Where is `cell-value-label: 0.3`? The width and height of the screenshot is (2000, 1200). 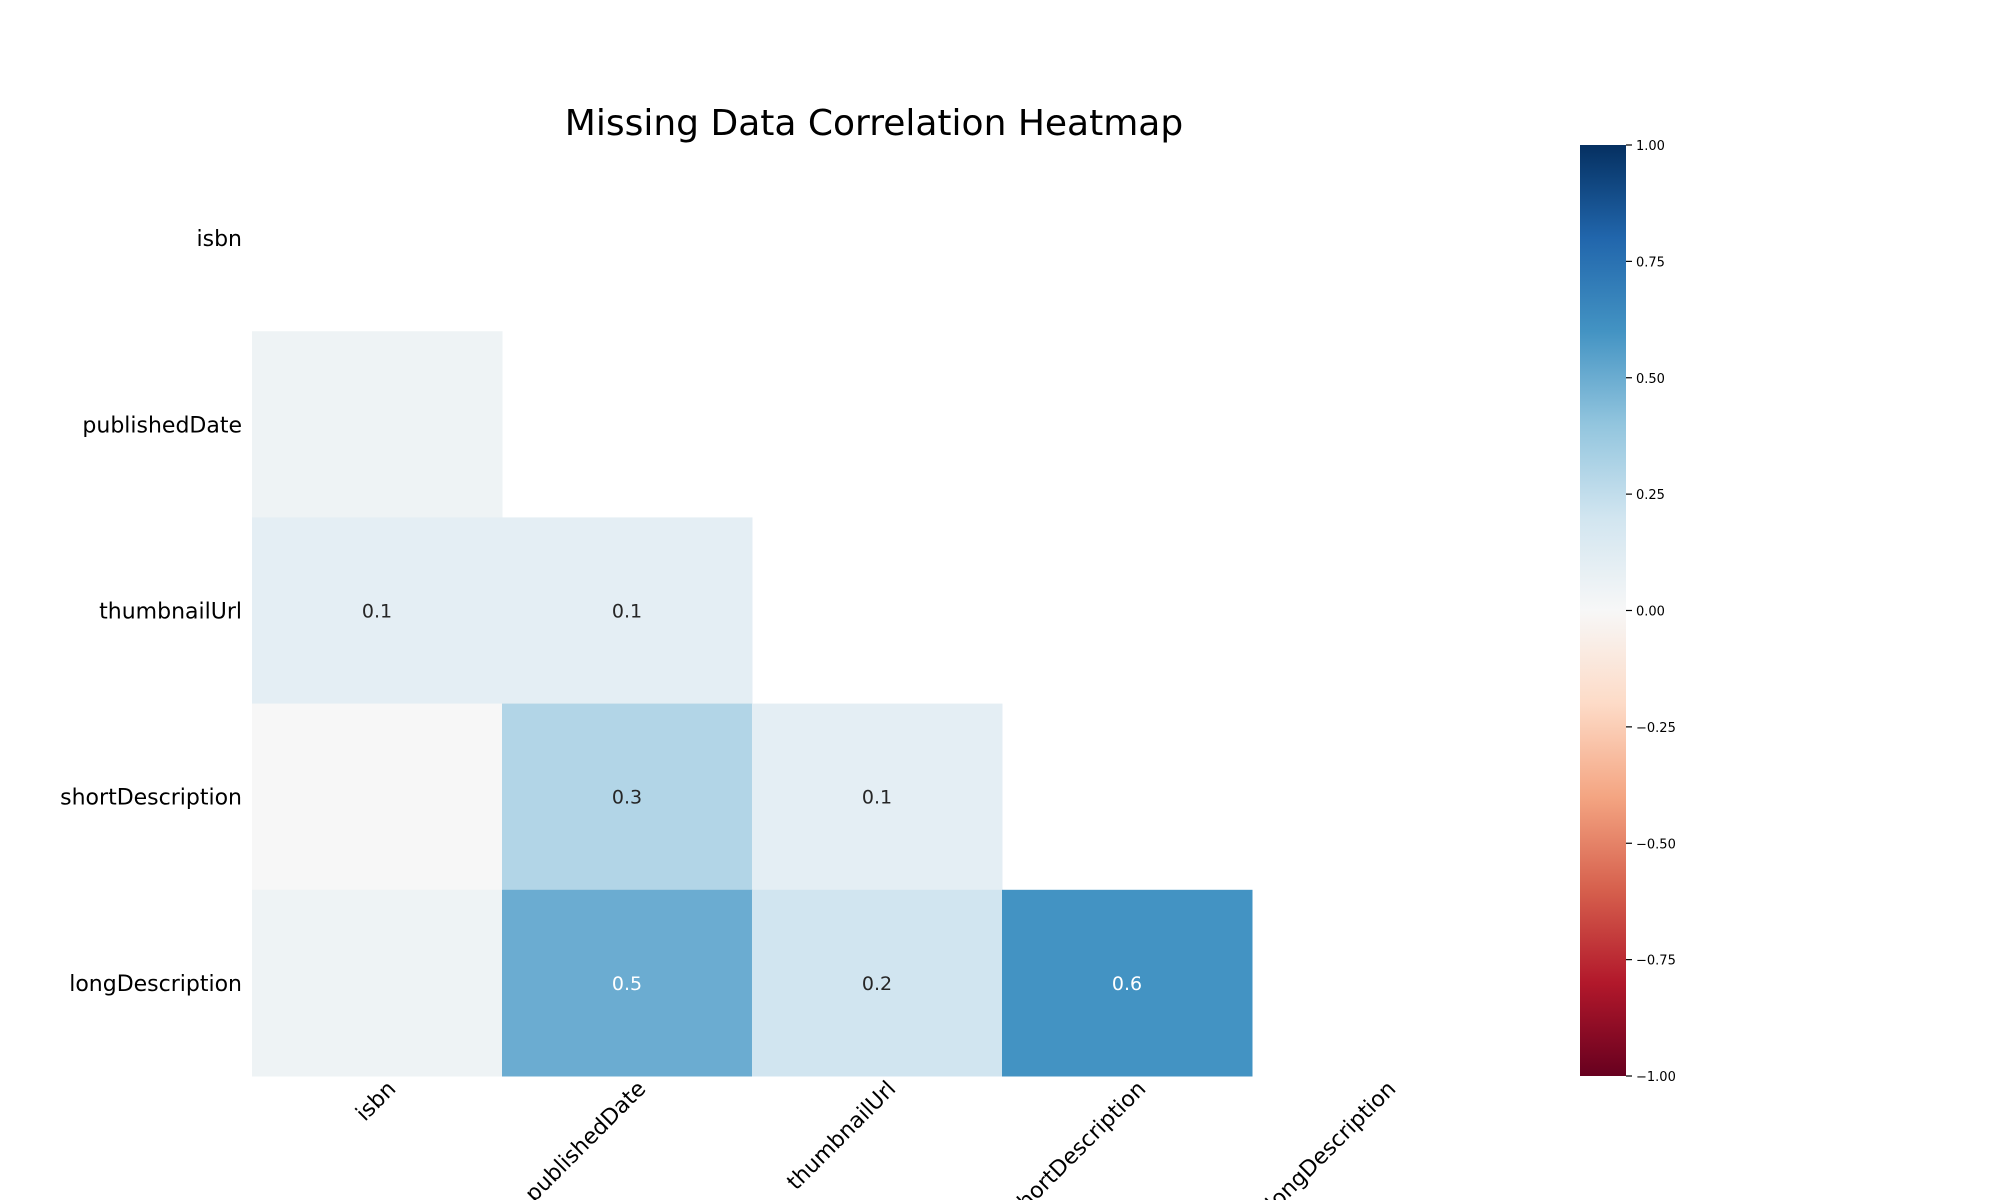 cell-value-label: 0.3 is located at coordinates (627, 798).